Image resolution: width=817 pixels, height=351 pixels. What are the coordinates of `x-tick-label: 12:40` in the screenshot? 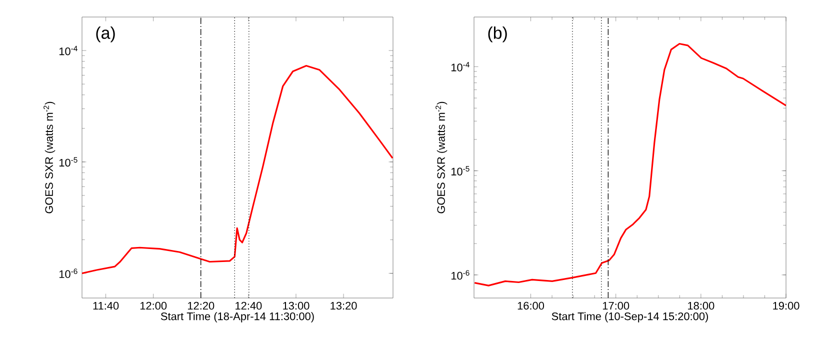 It's located at (249, 306).